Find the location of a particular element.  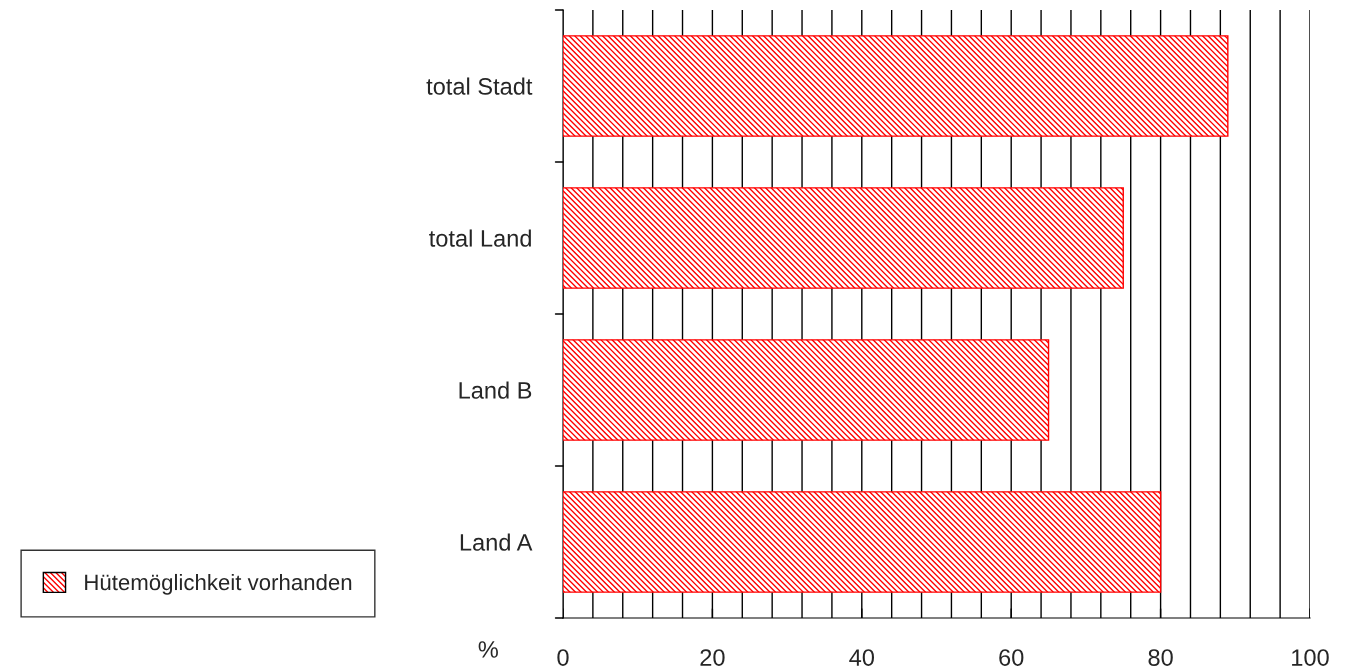

y-tick-label: Land B is located at coordinates (495, 390).